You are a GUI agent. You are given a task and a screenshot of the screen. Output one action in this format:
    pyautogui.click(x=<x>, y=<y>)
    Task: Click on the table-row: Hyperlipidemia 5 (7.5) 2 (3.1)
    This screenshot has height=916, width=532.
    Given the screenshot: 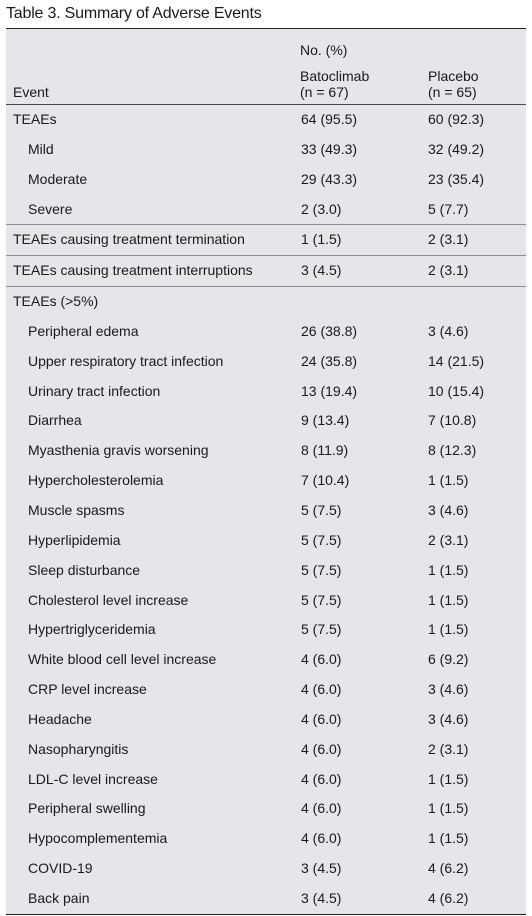 What is the action you would take?
    pyautogui.click(x=266, y=541)
    